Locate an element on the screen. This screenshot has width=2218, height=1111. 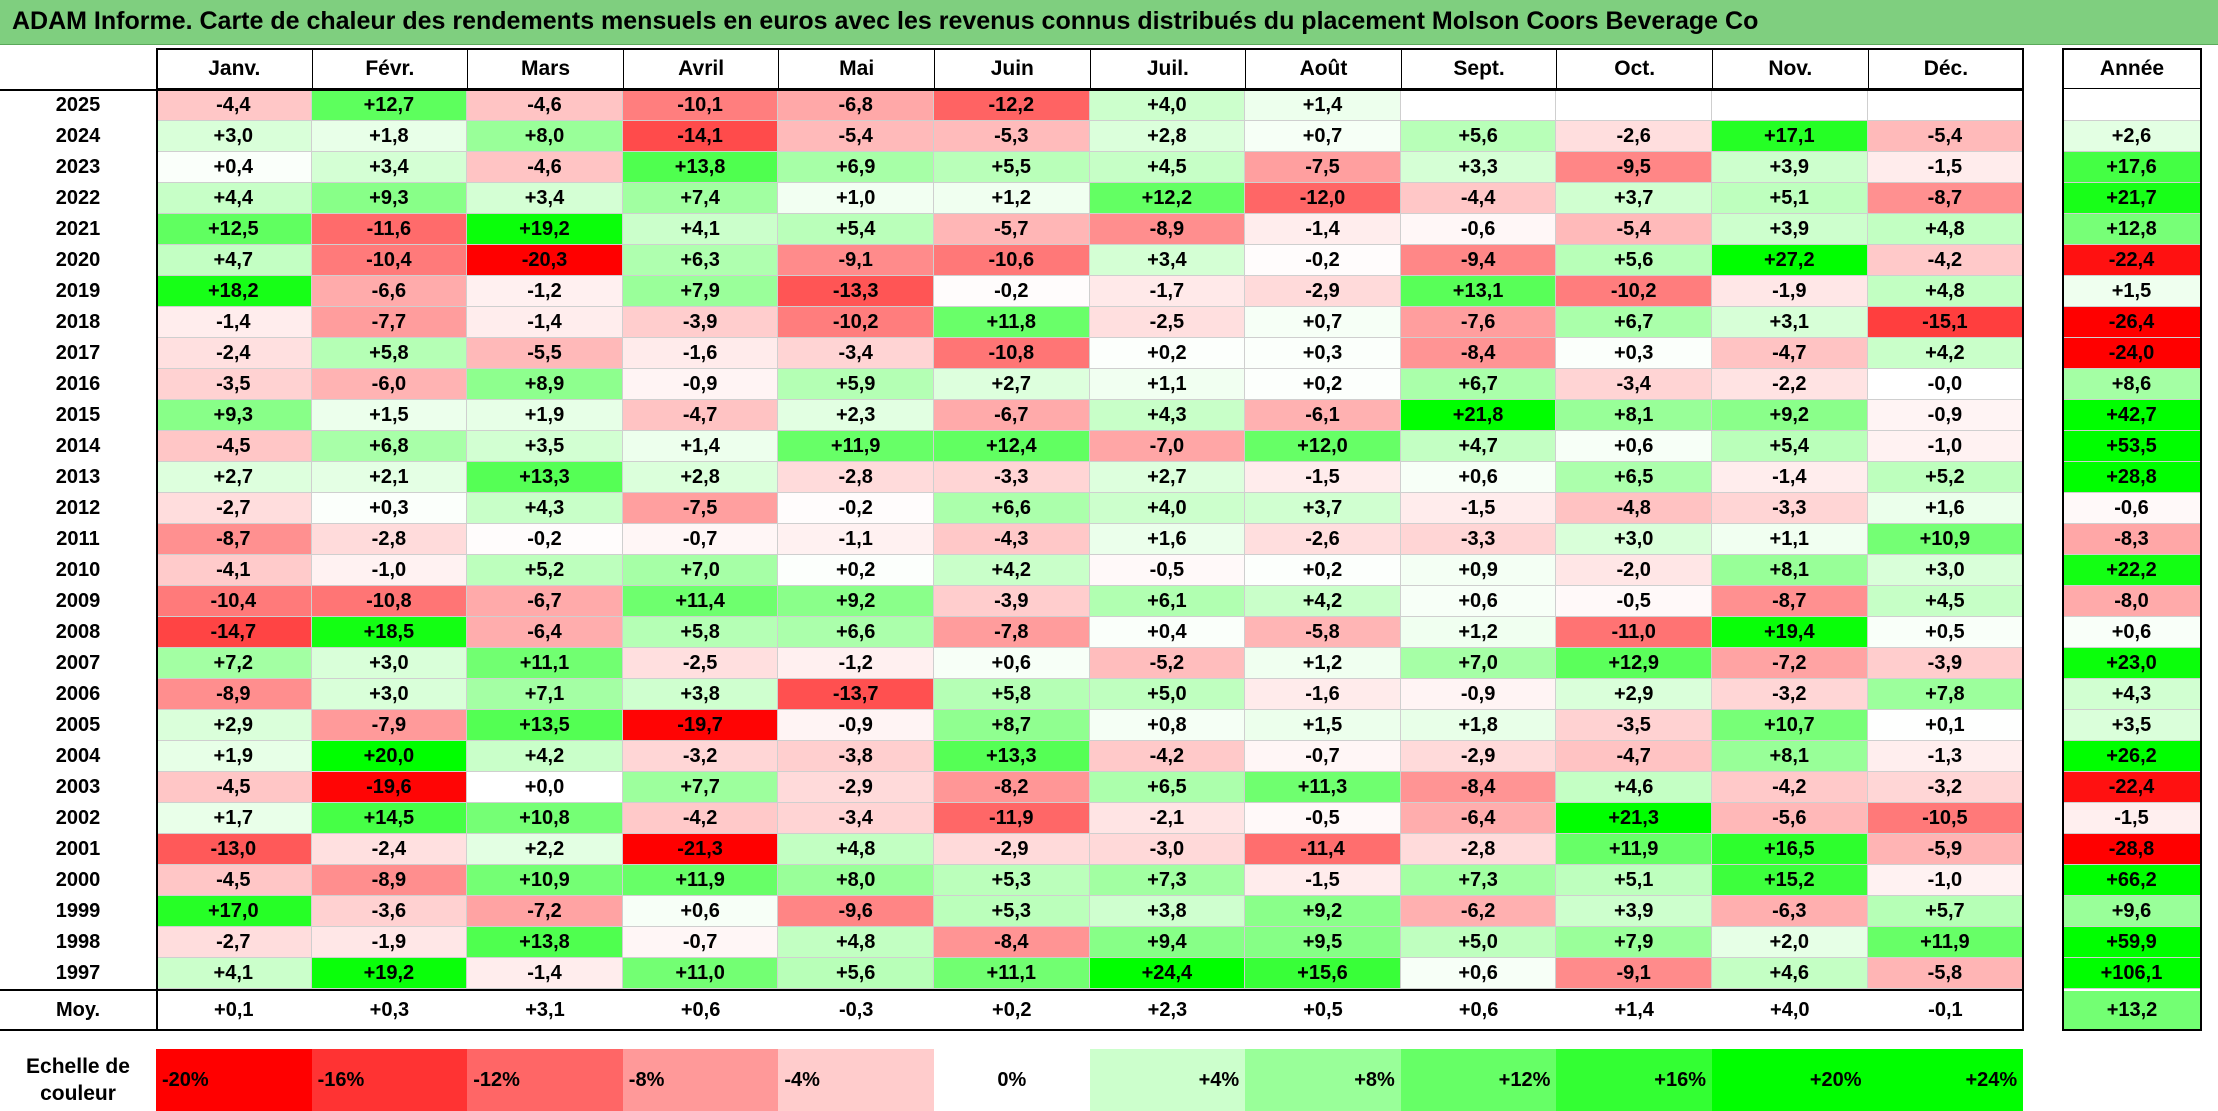
heatmap-cell: -0,7 is located at coordinates (1323, 756).